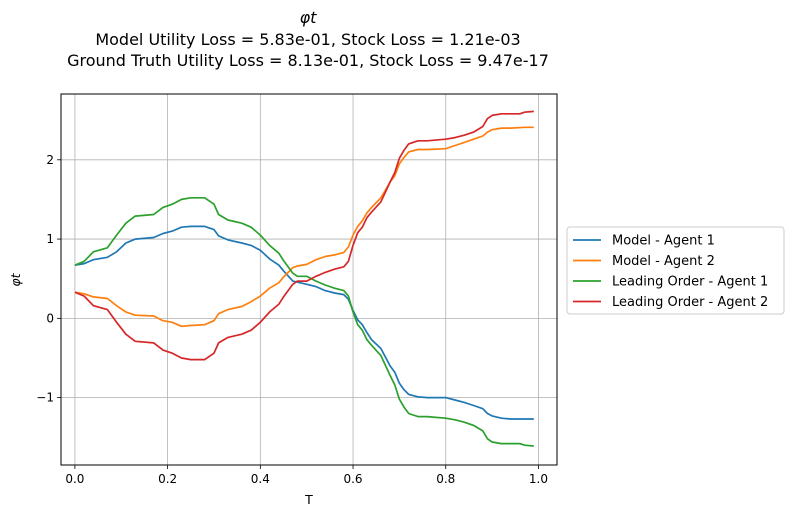 The image size is (794, 517). I want to click on y-tick-label: 1, so click(50, 239).